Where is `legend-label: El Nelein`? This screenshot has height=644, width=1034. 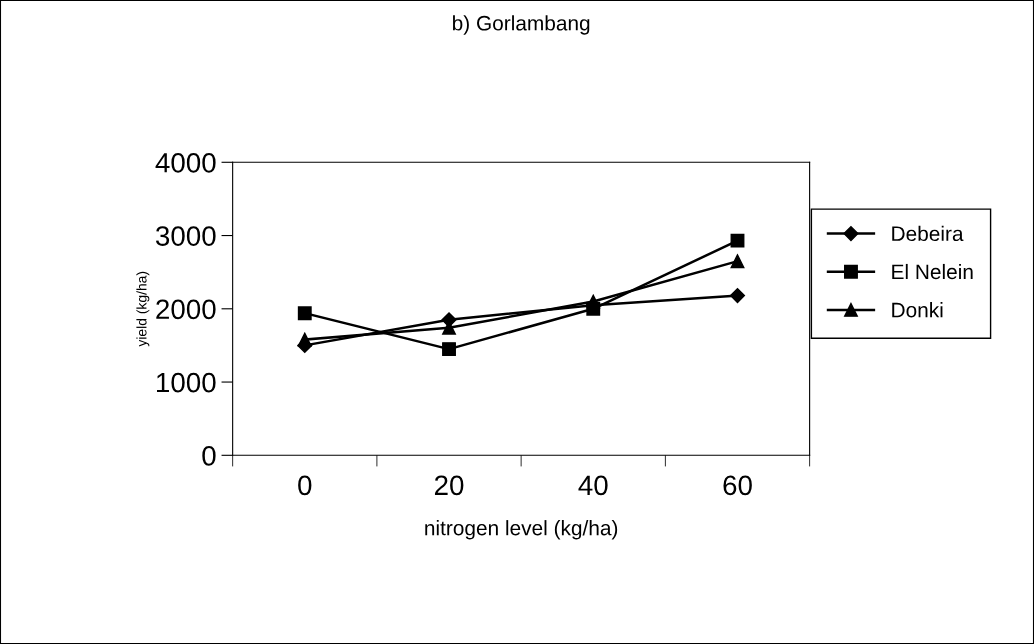 legend-label: El Nelein is located at coordinates (932, 271).